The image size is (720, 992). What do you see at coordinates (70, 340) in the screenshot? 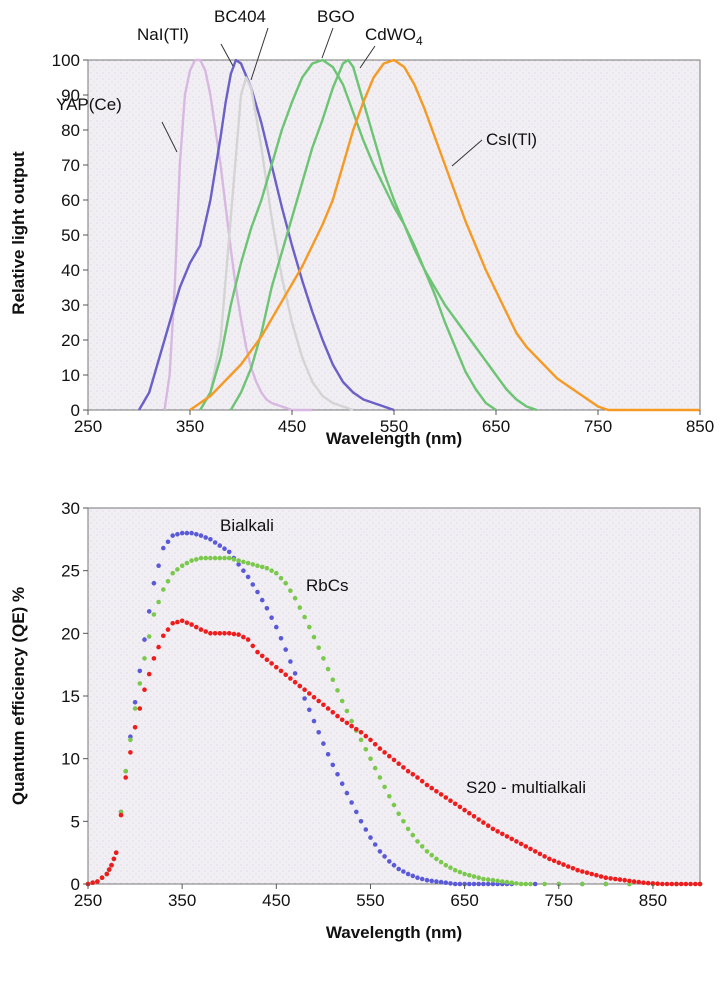
I see `0-top-y-tick-label: 20` at bounding box center [70, 340].